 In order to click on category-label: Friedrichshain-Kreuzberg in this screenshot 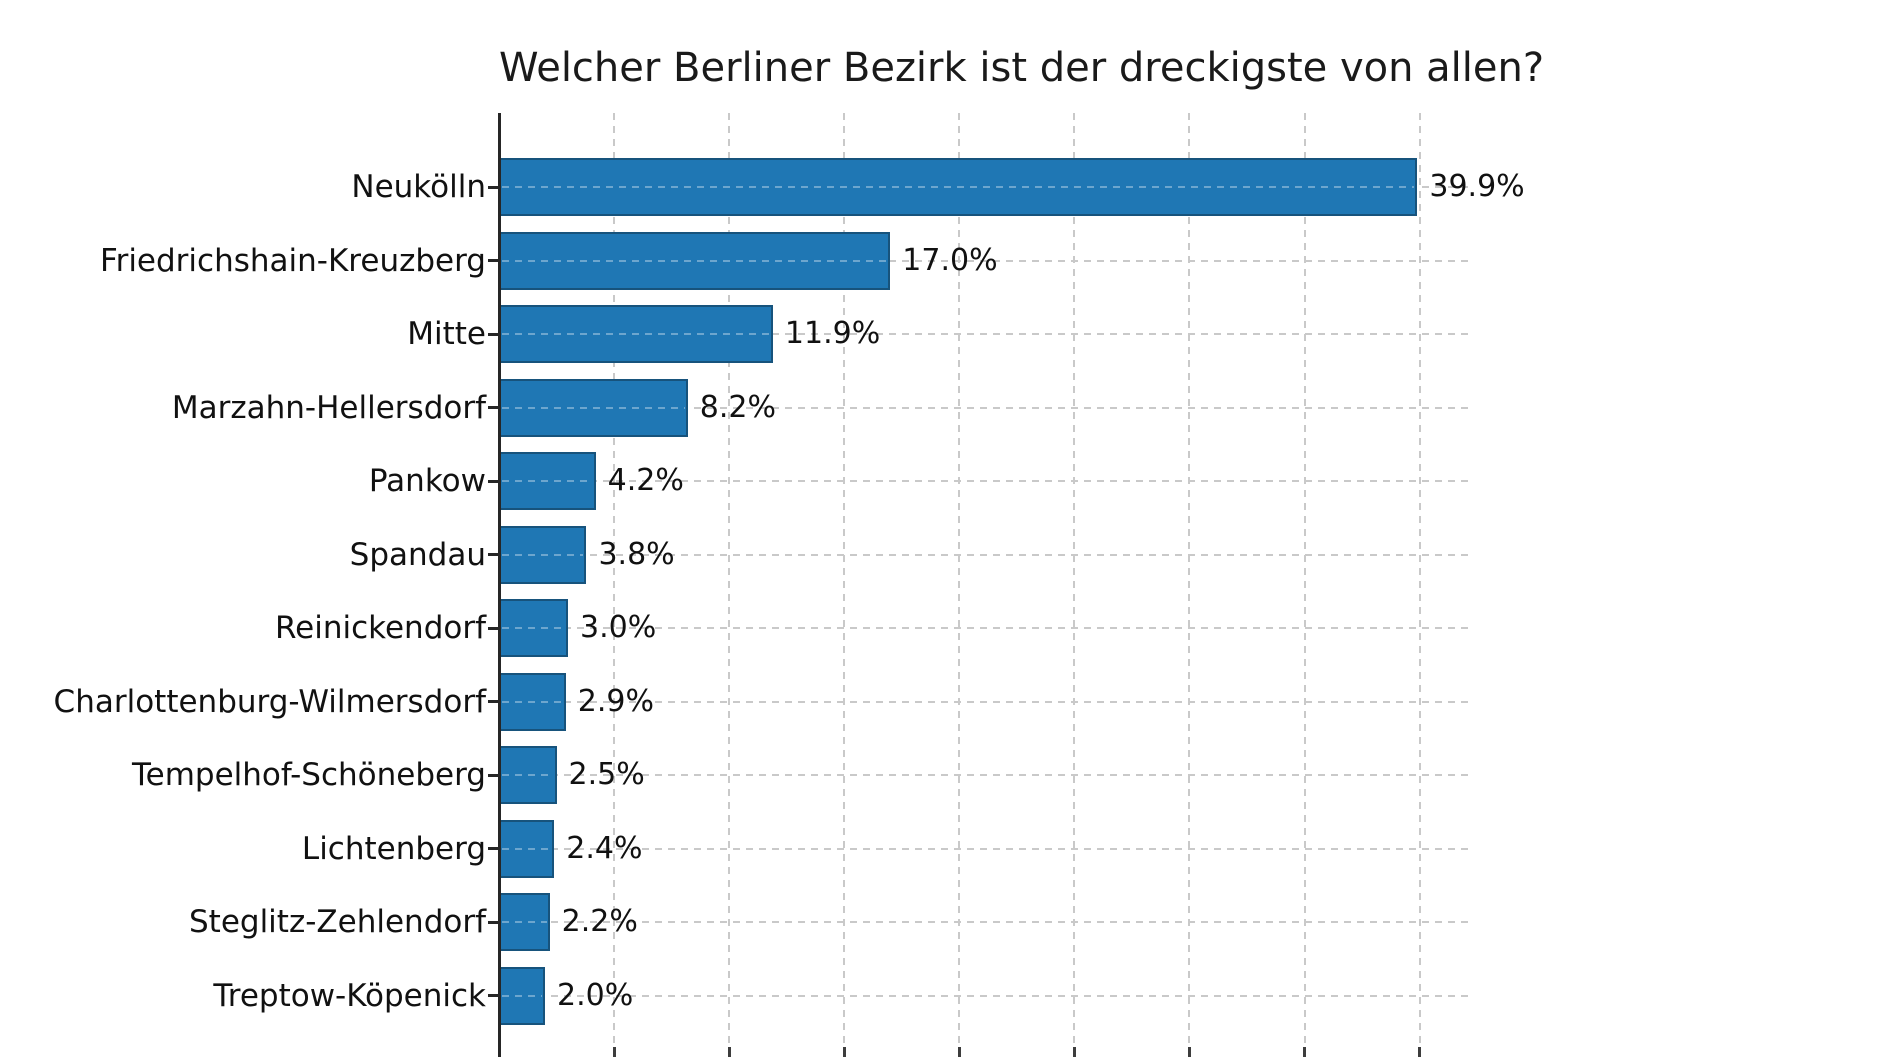, I will do `click(293, 260)`.